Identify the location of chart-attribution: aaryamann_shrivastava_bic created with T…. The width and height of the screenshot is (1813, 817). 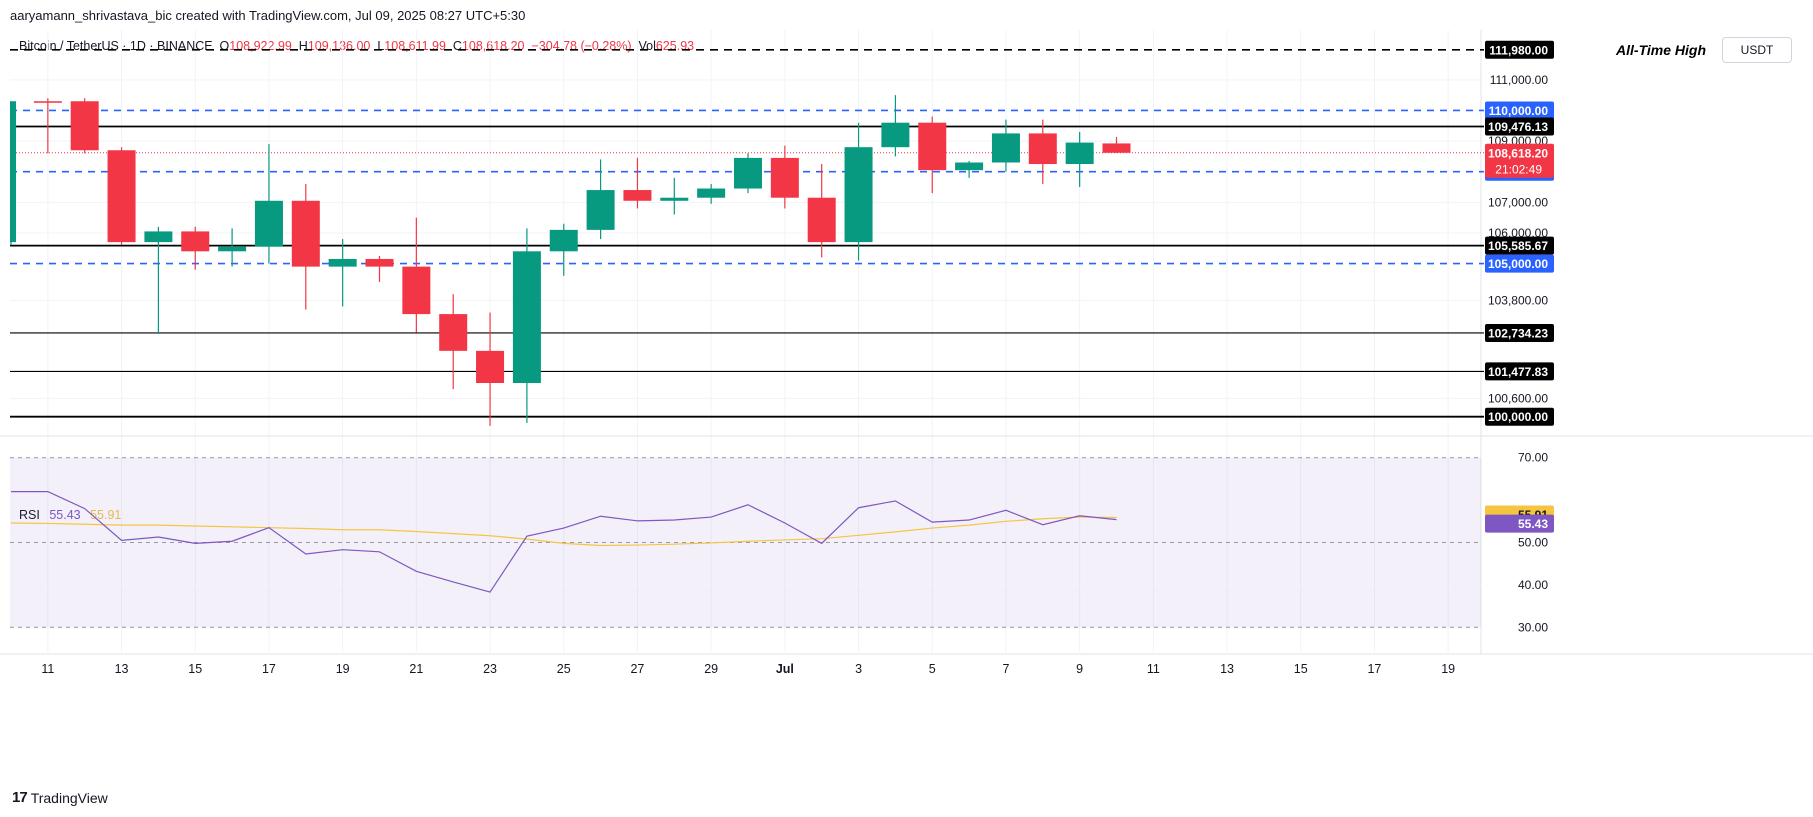
(268, 15).